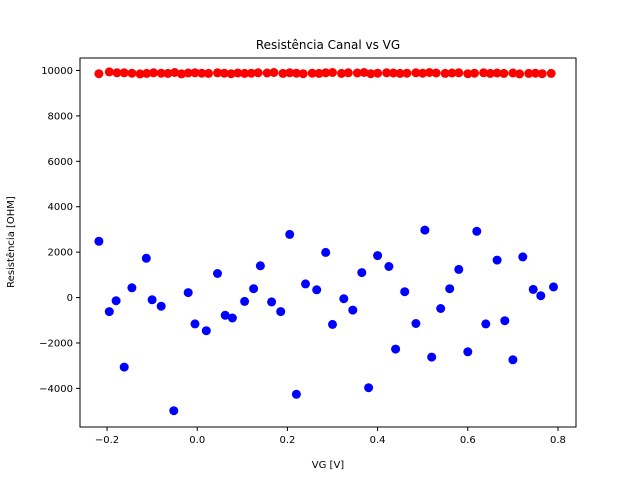  What do you see at coordinates (468, 440) in the screenshot?
I see `x-tick-label: 0.6` at bounding box center [468, 440].